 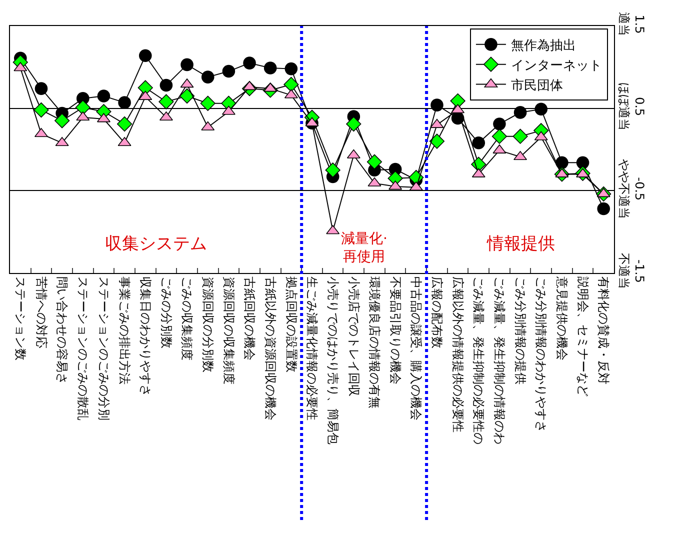 What do you see at coordinates (156, 244) in the screenshot?
I see `annotation: 収集システム` at bounding box center [156, 244].